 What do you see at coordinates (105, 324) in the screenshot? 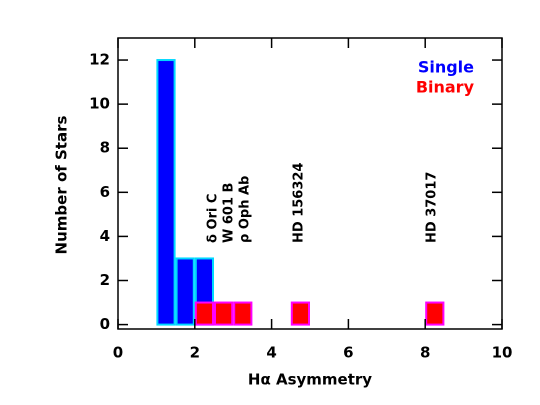
I see `y-tick-label: 0` at bounding box center [105, 324].